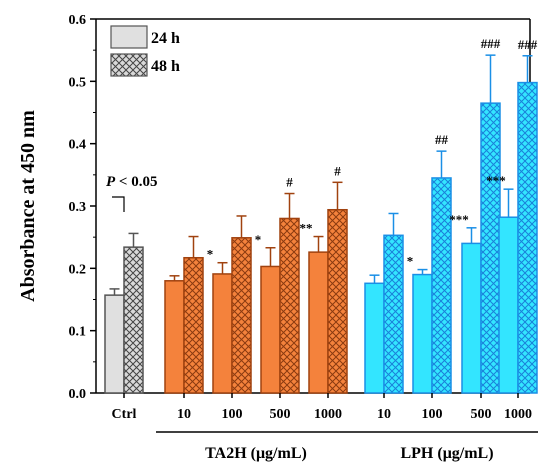 The height and width of the screenshot is (471, 550). Describe the element at coordinates (306, 228) in the screenshot. I see `significance-mark: **` at that location.